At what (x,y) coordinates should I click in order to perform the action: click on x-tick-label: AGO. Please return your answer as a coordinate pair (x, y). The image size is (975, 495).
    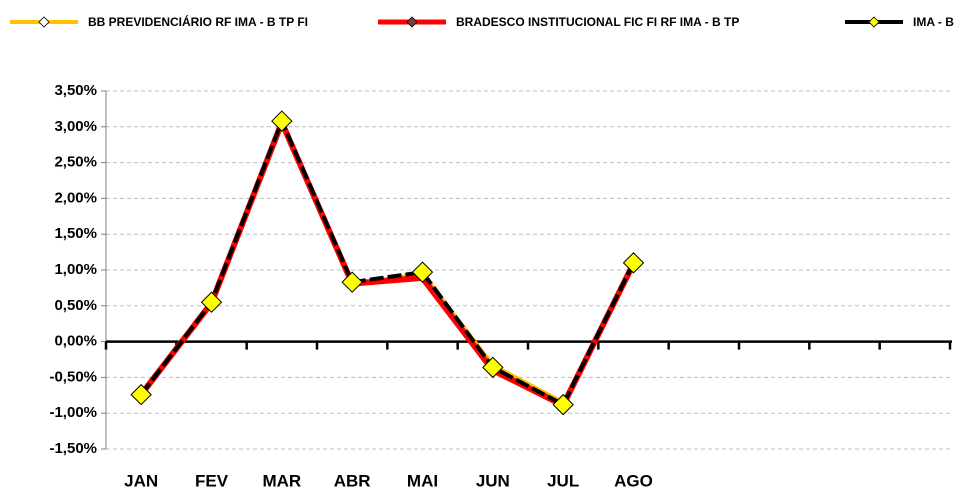
    Looking at the image, I should click on (633, 480).